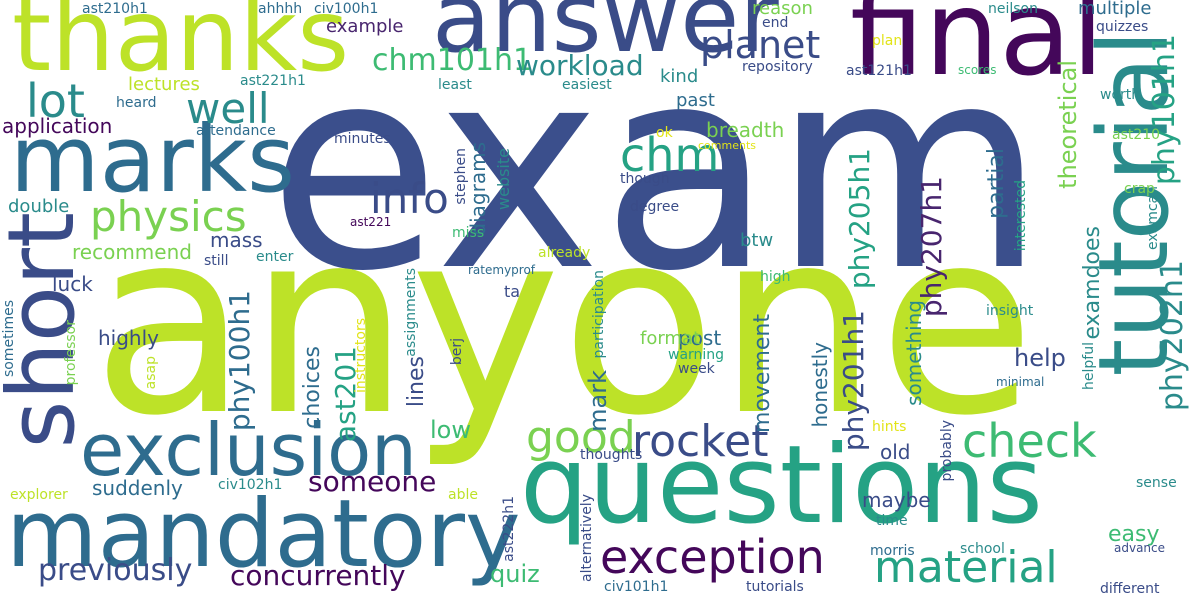 This screenshot has height=600, width=1200. Describe the element at coordinates (318, 575) in the screenshot. I see `word-concurrently: concurrently` at that location.